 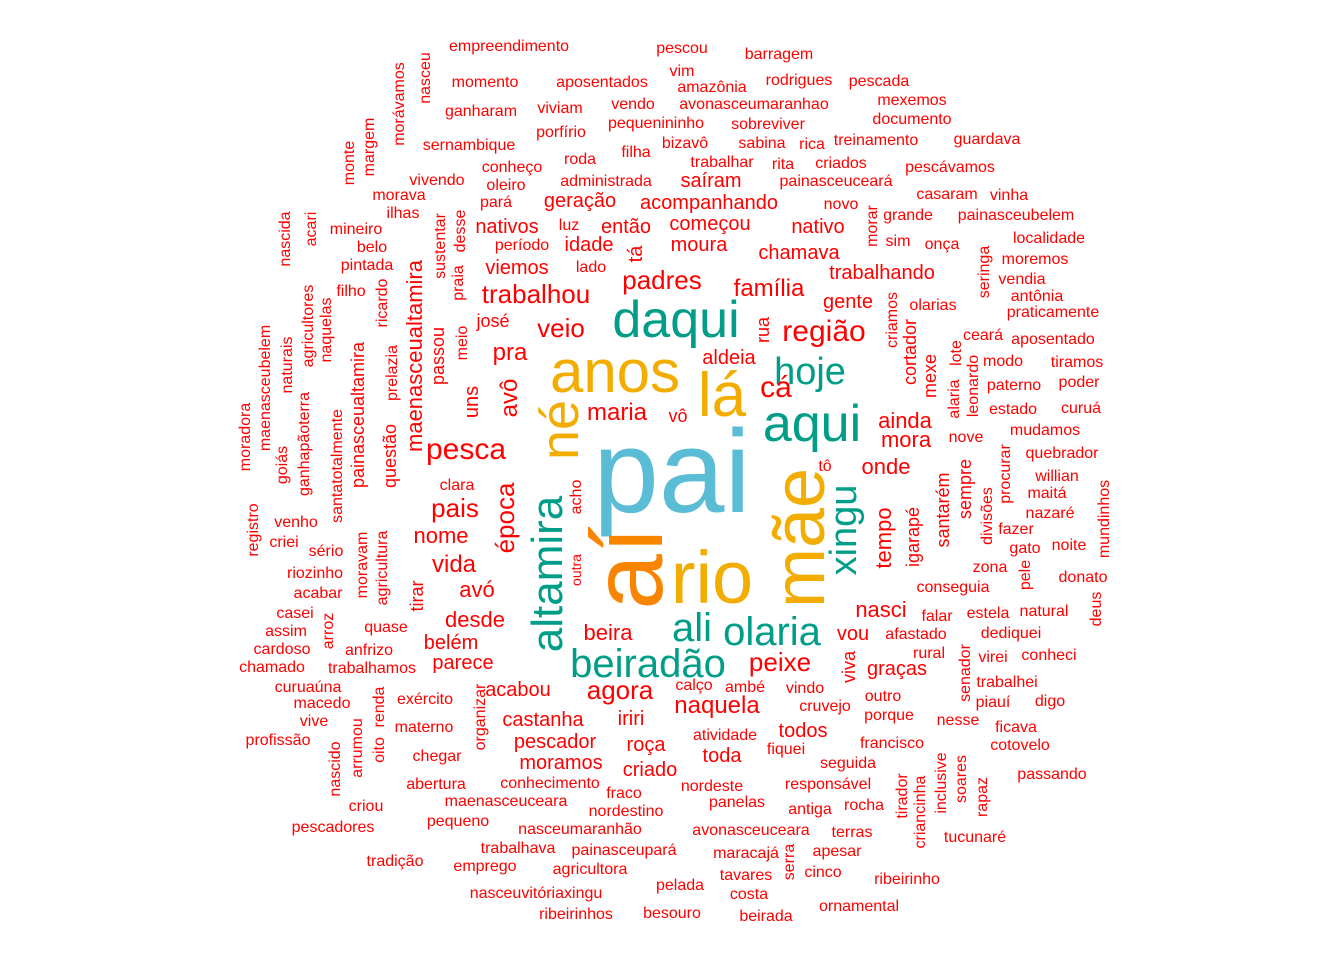 What do you see at coordinates (626, 227) in the screenshot?
I see `word: então` at bounding box center [626, 227].